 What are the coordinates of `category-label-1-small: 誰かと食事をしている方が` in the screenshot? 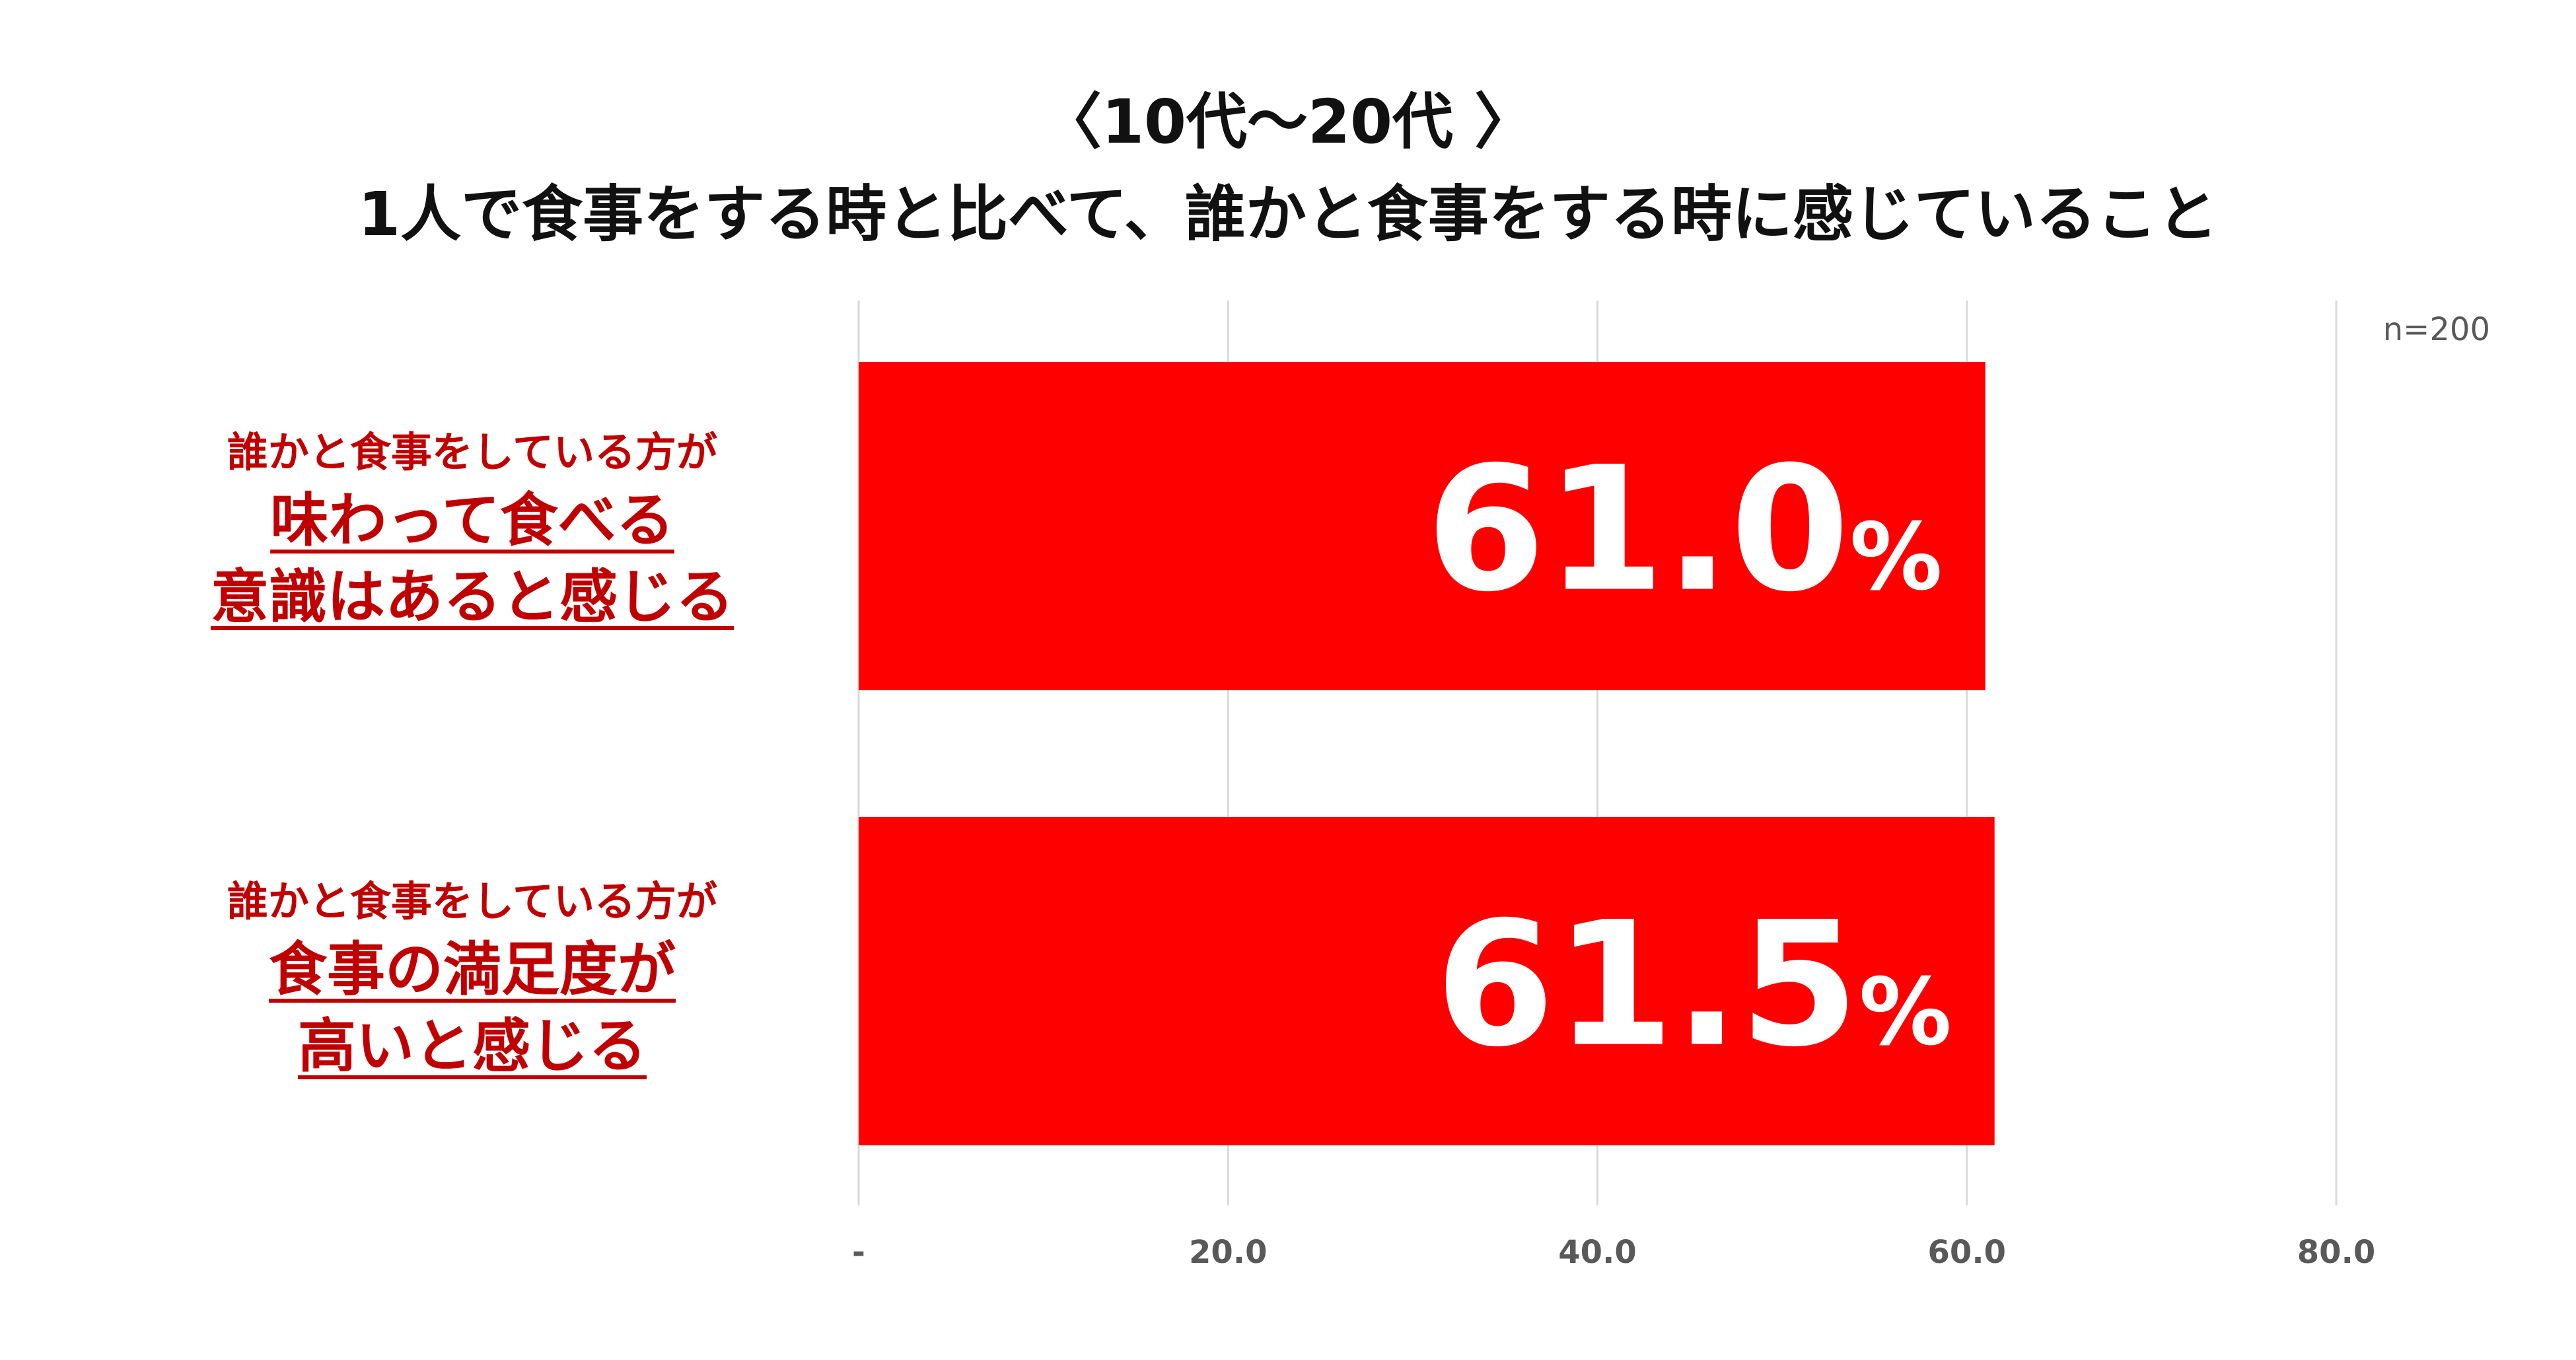 It's located at (473, 901).